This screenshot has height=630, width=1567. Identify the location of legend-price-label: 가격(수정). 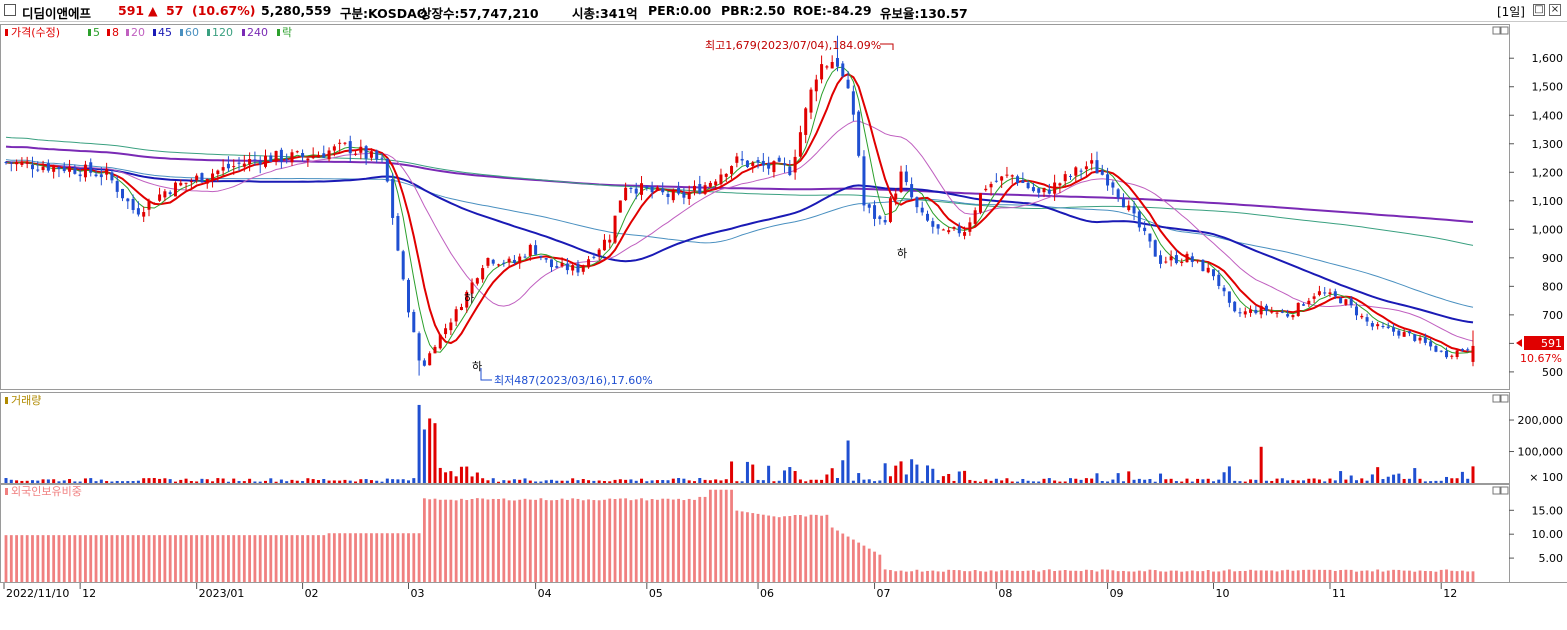
(35, 32).